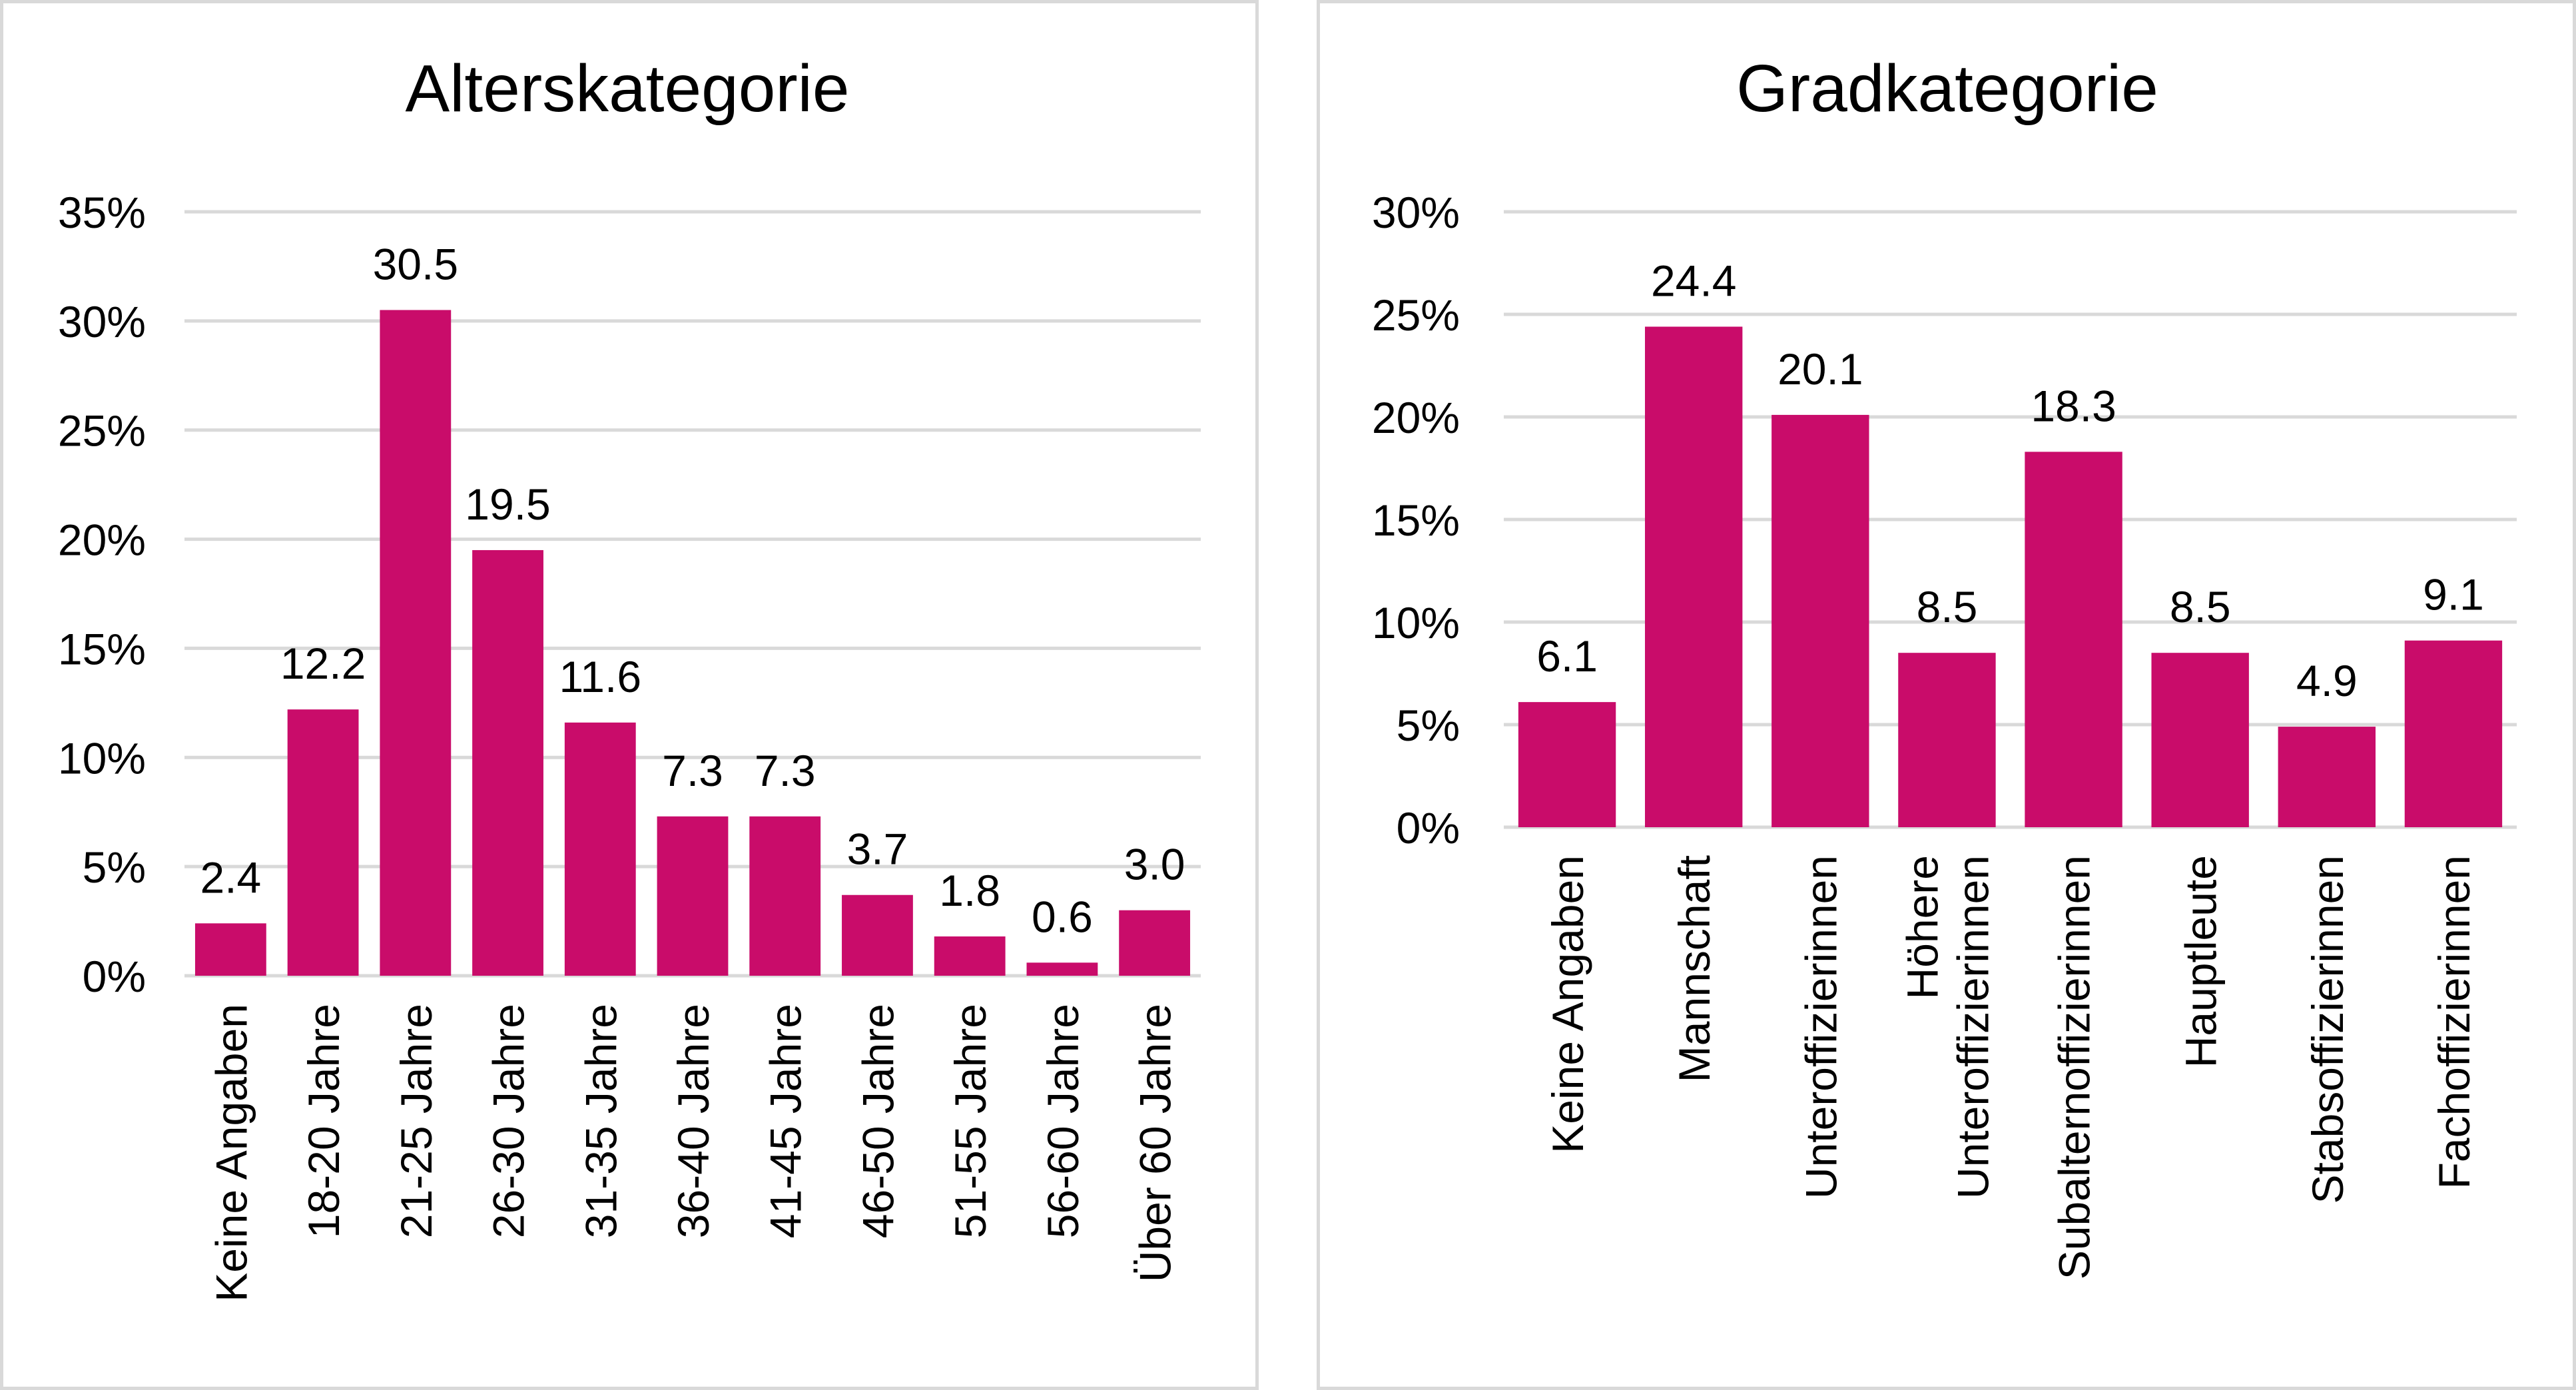 This screenshot has height=1390, width=2576. I want to click on data-label: 6.1, so click(1567, 656).